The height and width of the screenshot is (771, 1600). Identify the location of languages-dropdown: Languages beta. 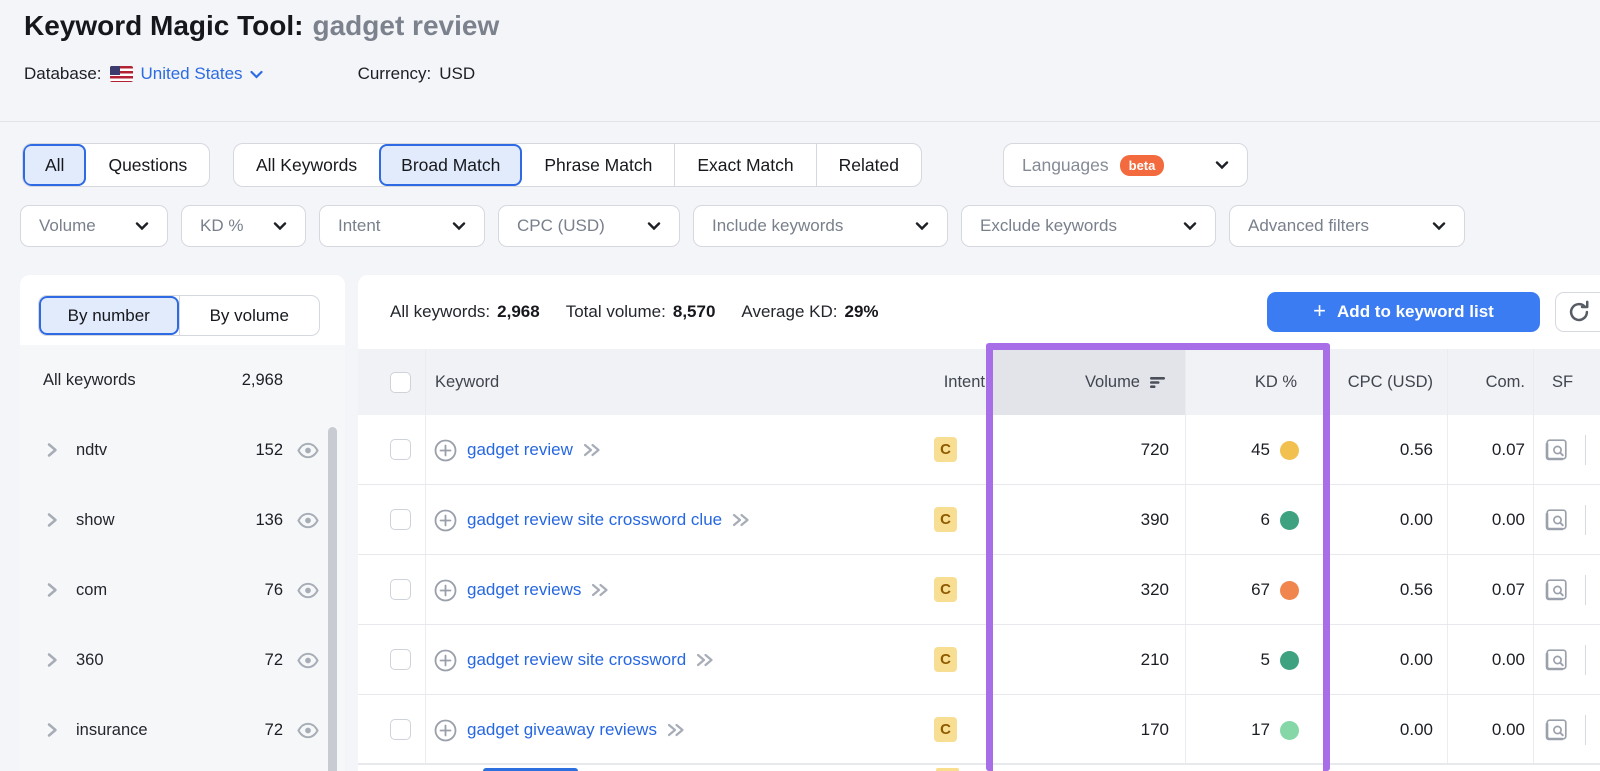
(1125, 165).